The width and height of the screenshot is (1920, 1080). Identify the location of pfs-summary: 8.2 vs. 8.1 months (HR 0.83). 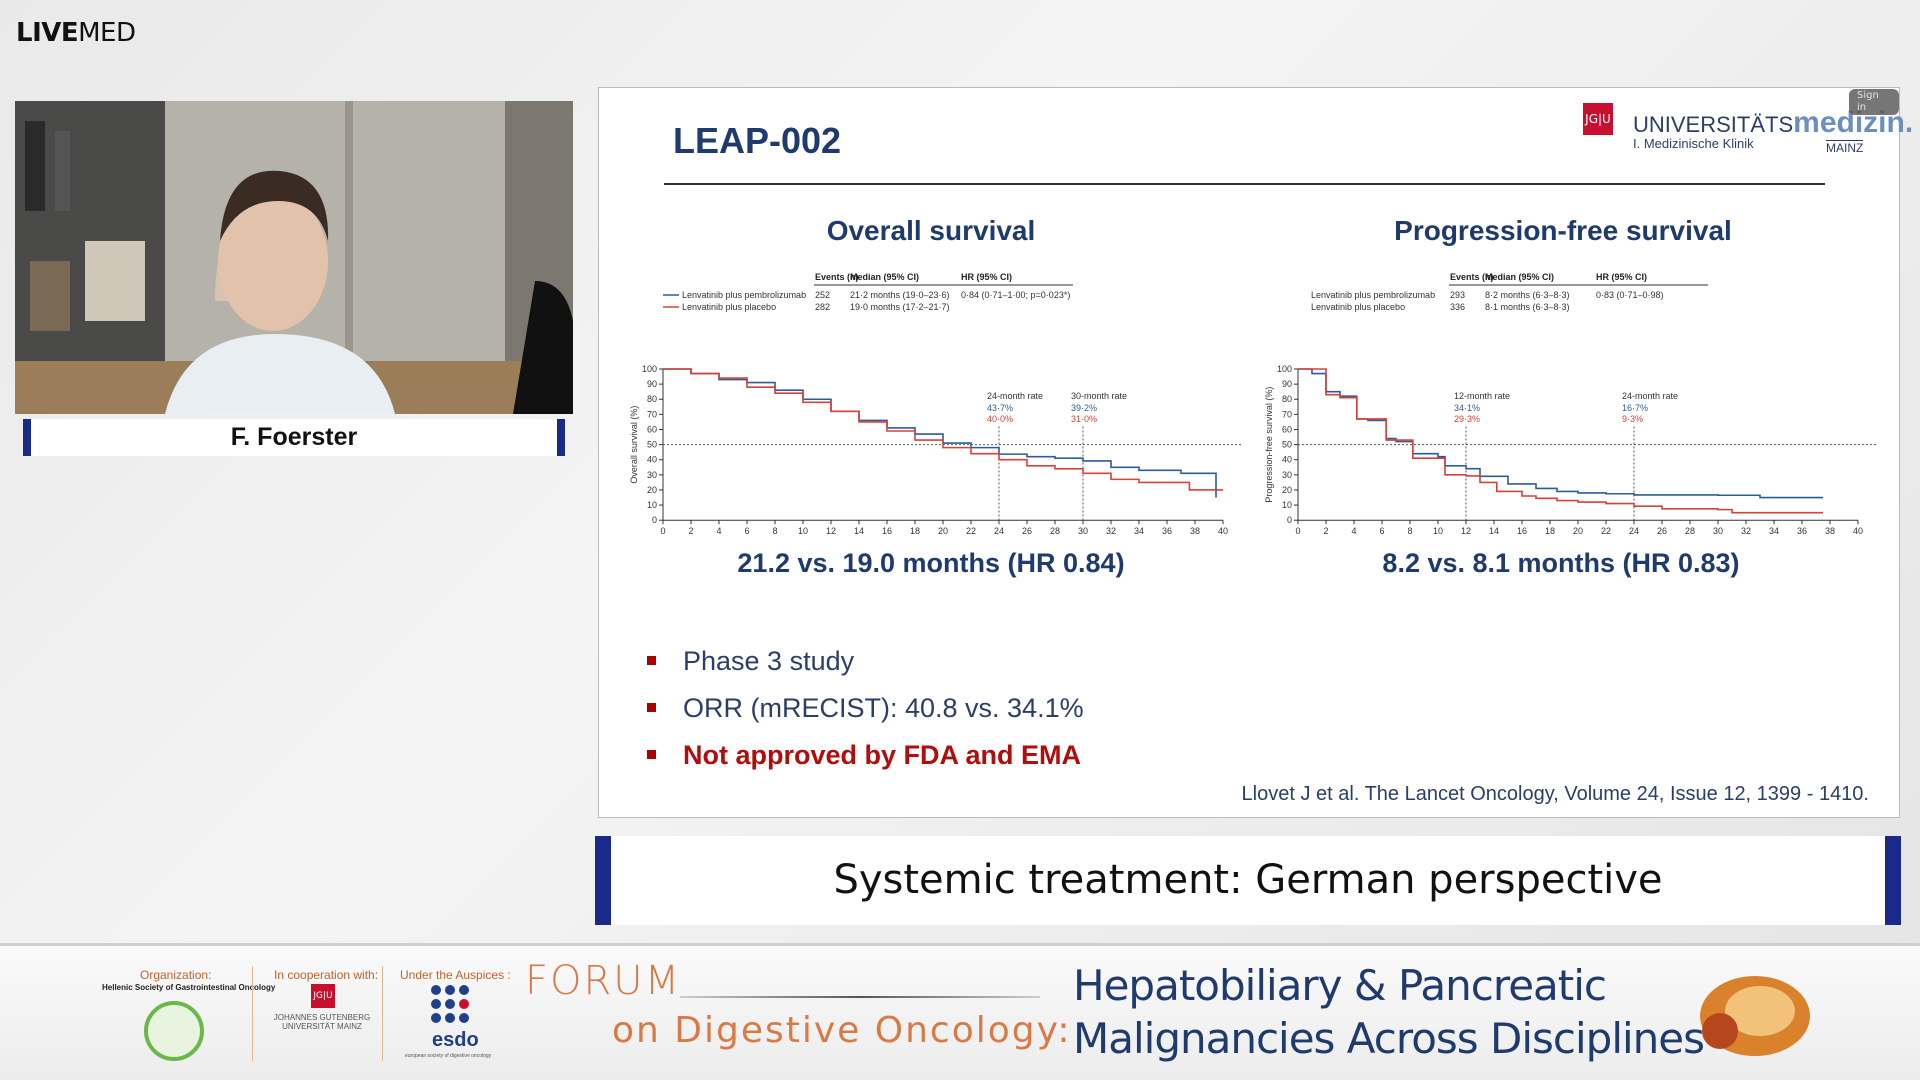
(1561, 563).